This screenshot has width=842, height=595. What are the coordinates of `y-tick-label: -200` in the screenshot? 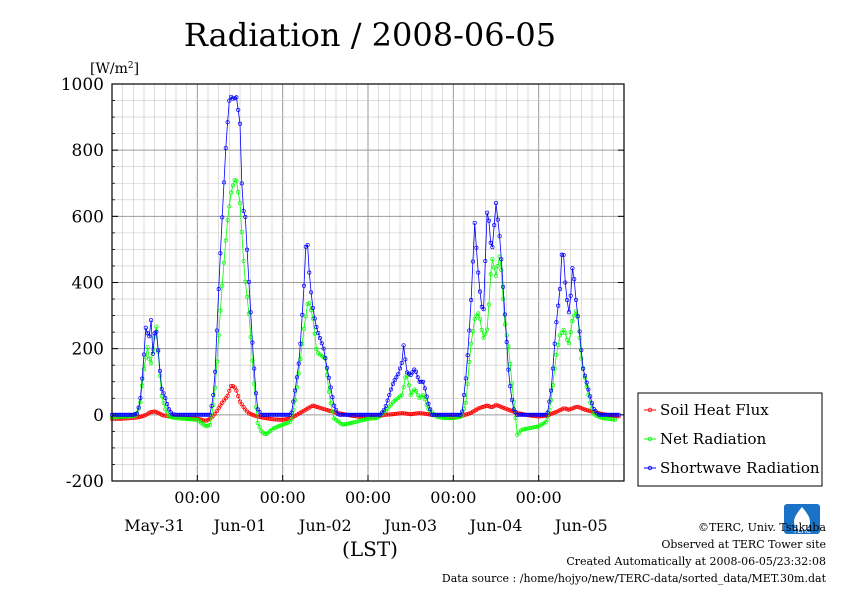 It's located at (85, 482).